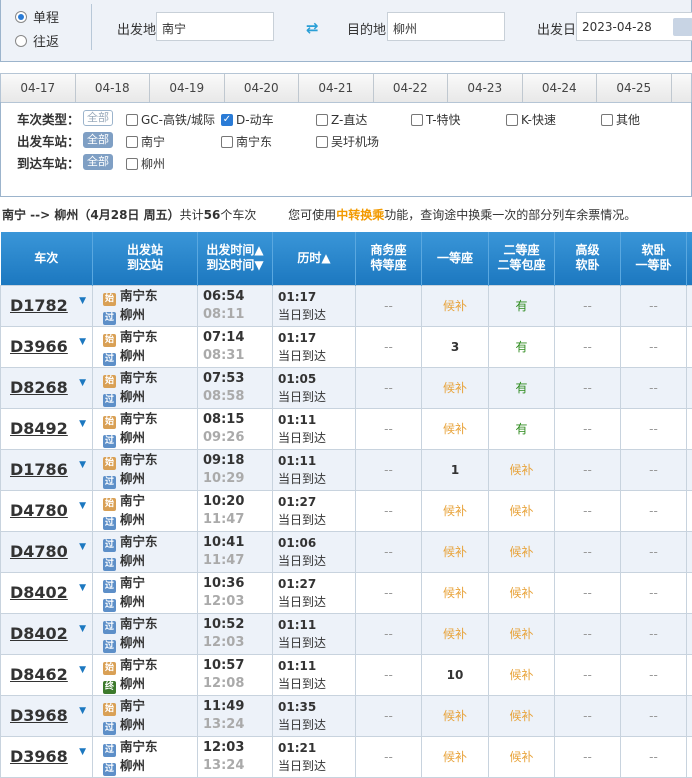  I want to click on checkbox-gc: GC-高铁/城际, so click(170, 119).